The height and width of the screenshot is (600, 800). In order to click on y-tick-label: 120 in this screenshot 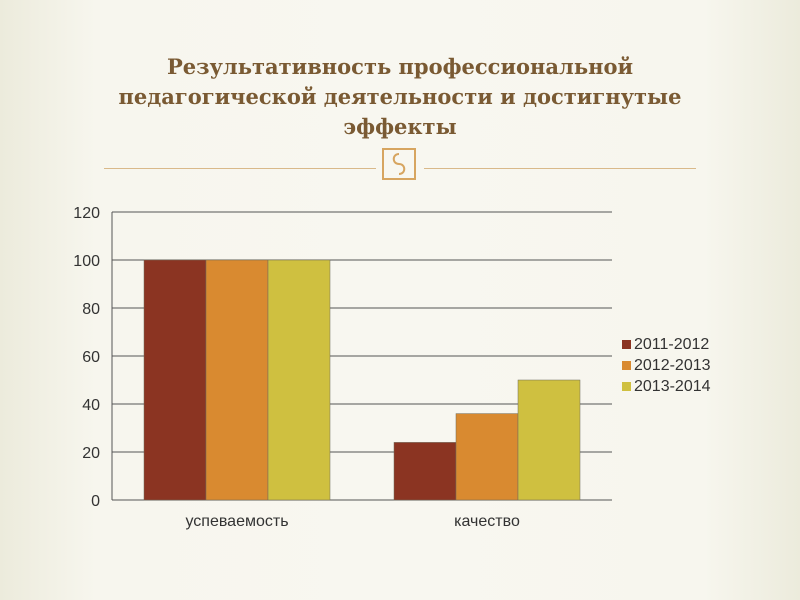, I will do `click(86, 213)`.